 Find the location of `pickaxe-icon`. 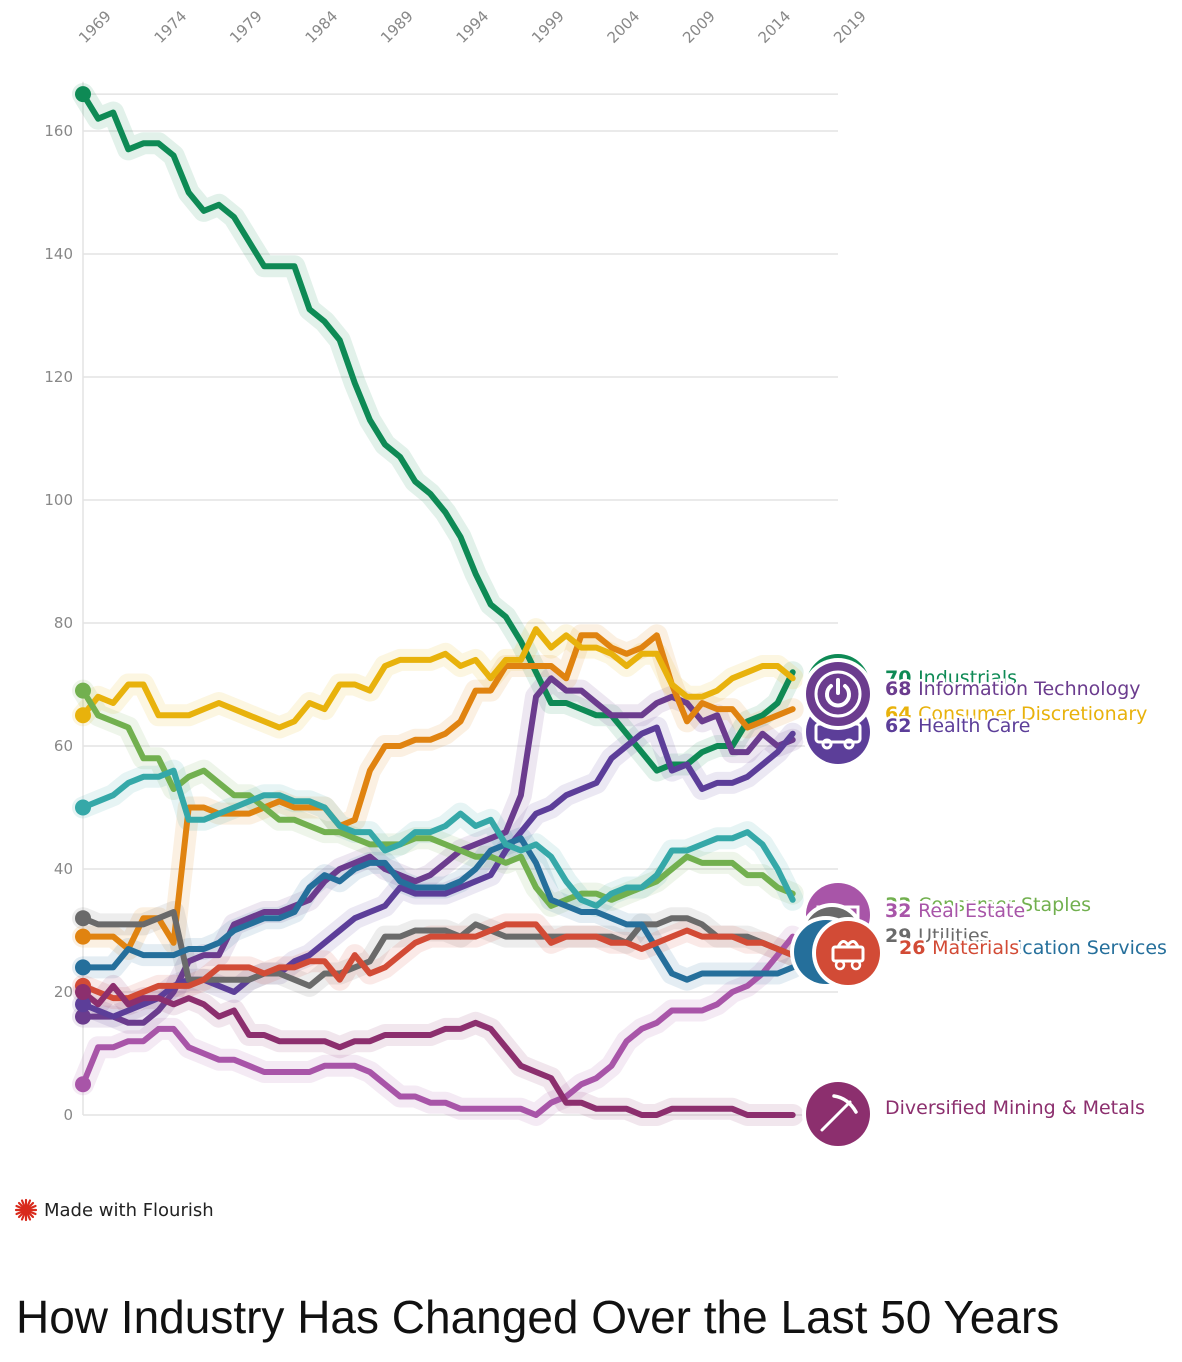

pickaxe-icon is located at coordinates (838, 1114).